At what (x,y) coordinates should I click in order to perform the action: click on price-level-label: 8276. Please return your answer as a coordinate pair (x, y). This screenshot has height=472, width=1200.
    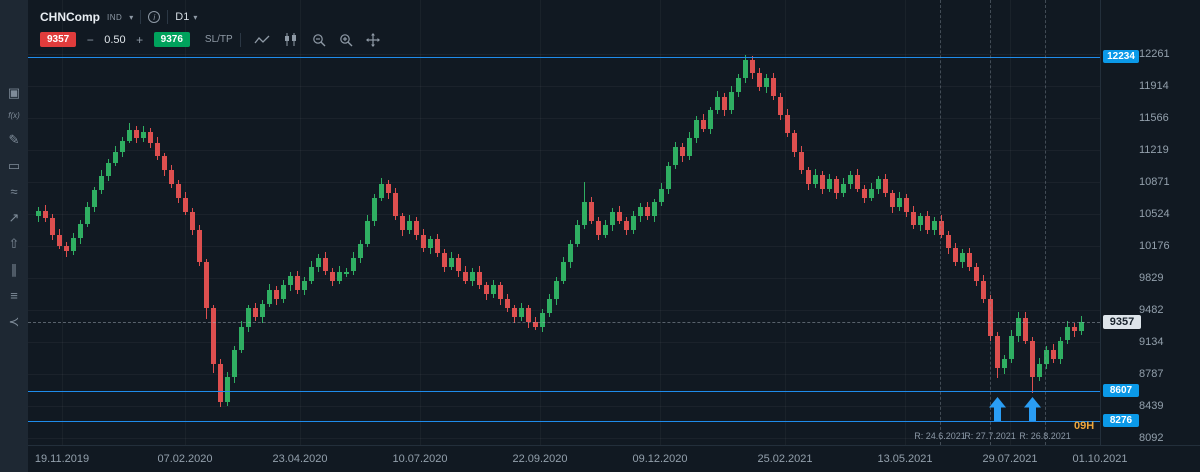
    Looking at the image, I should click on (1121, 421).